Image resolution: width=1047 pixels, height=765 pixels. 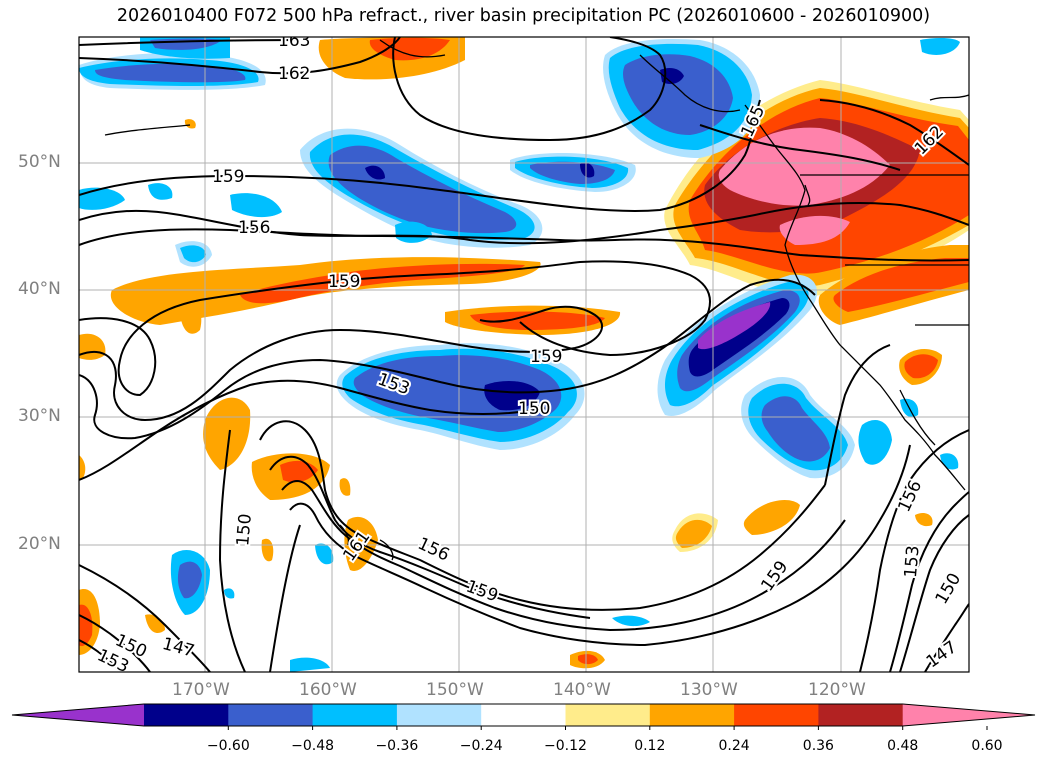 I want to click on lon-label-170w: 170°W, so click(x=201, y=690).